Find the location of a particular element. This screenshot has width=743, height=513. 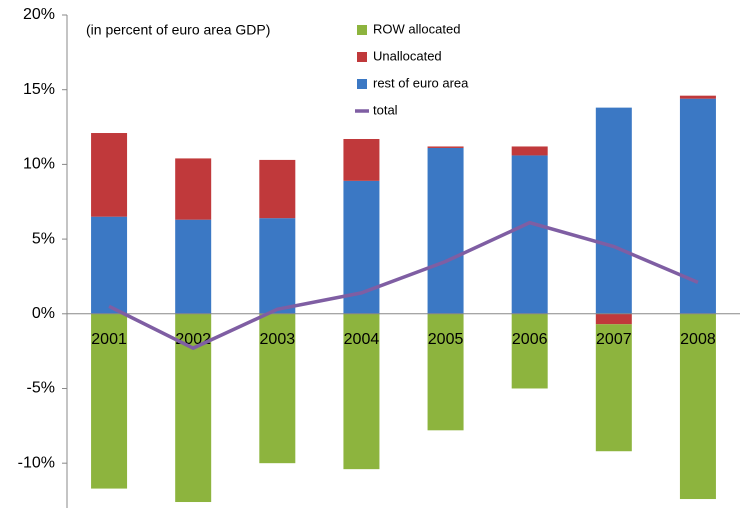

x-tick-label: 2008 is located at coordinates (698, 339).